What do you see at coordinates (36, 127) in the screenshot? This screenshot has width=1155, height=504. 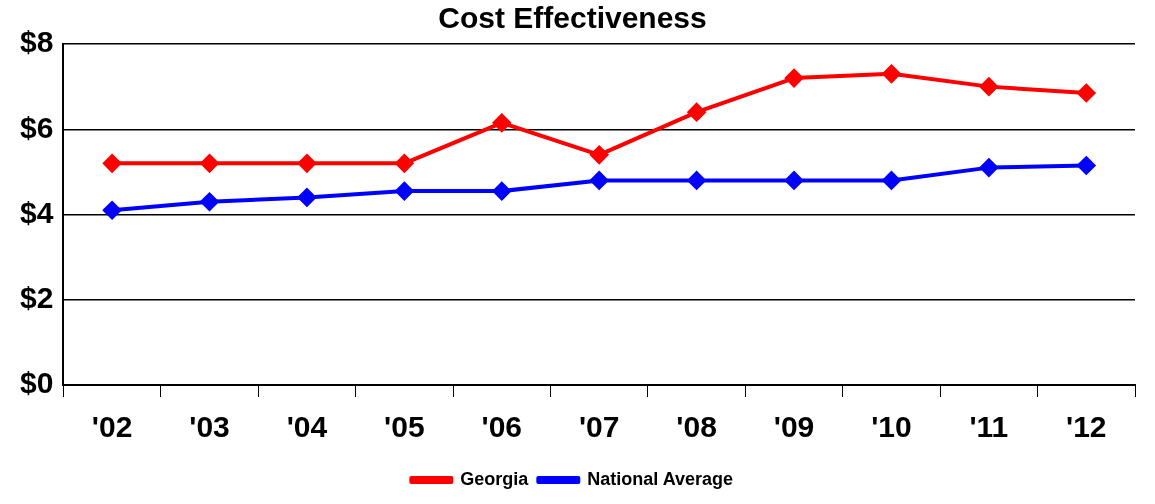 I see `y-tick-label: $6` at bounding box center [36, 127].